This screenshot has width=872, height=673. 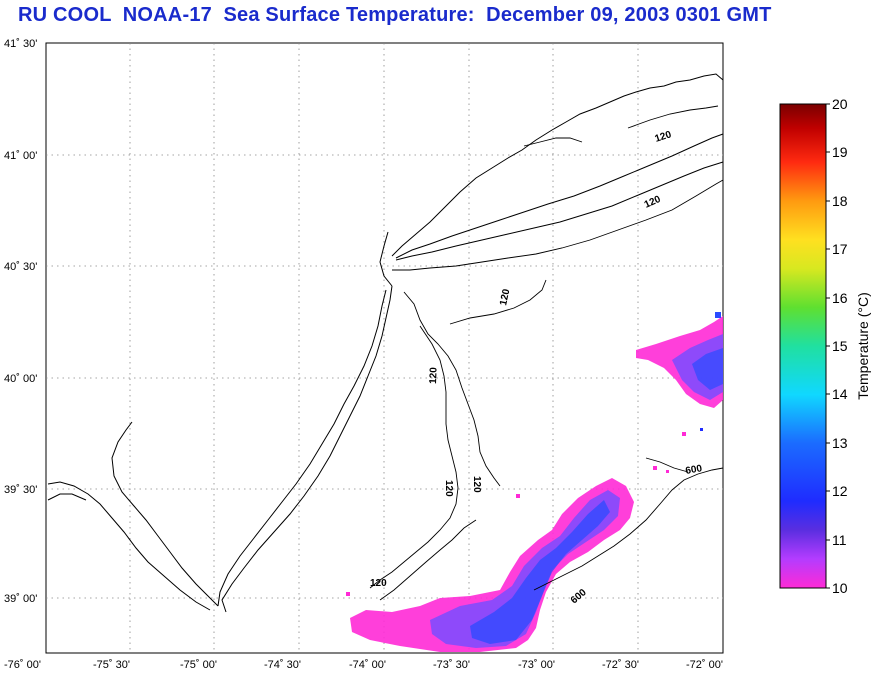 I want to click on sst-patch-south-inner, so click(x=540, y=572).